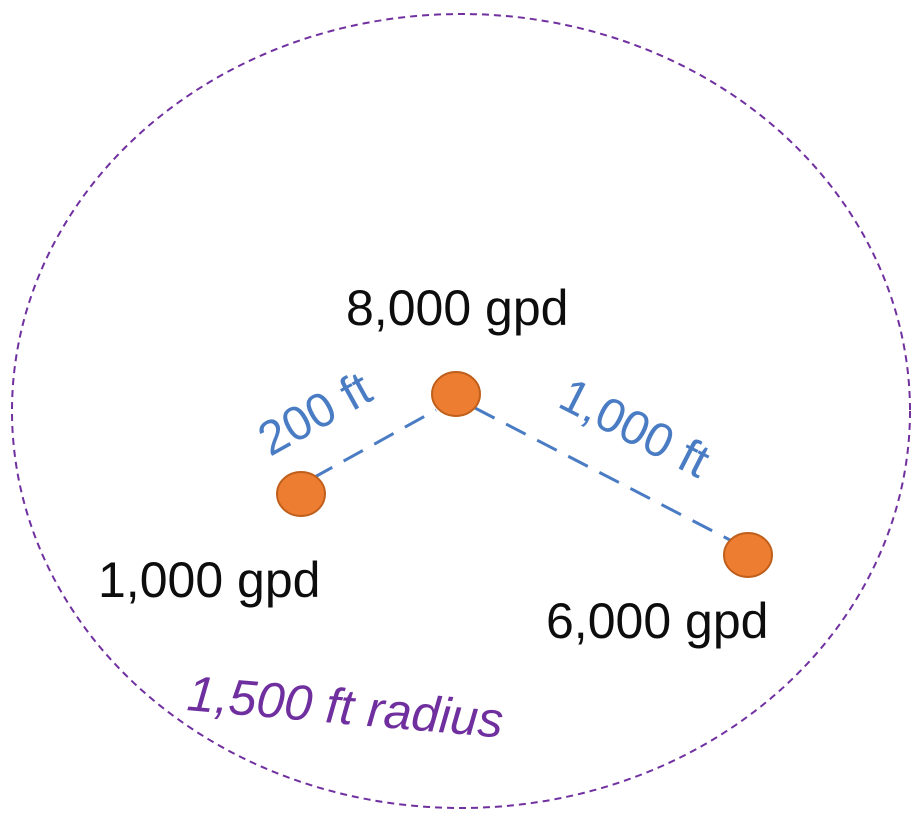 The width and height of the screenshot is (915, 815). Describe the element at coordinates (634, 429) in the screenshot. I see `distance-label-1000ft: 1,000 ft` at that location.